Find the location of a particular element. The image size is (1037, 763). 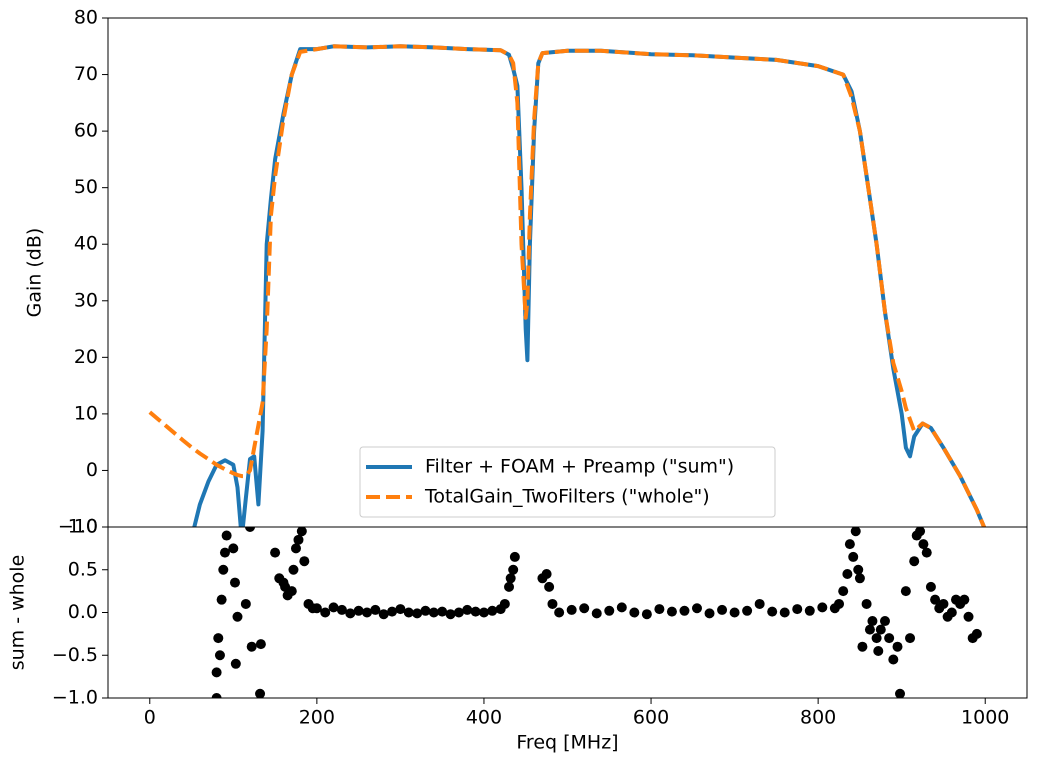

legend-label: TotalGain_TwoFilters ("whole") is located at coordinates (567, 497).